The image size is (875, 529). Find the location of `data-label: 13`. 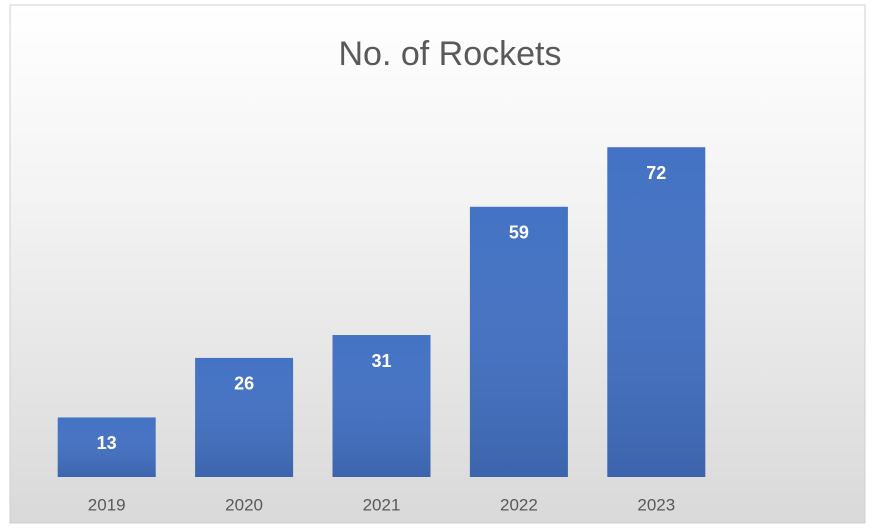

data-label: 13 is located at coordinates (107, 443).